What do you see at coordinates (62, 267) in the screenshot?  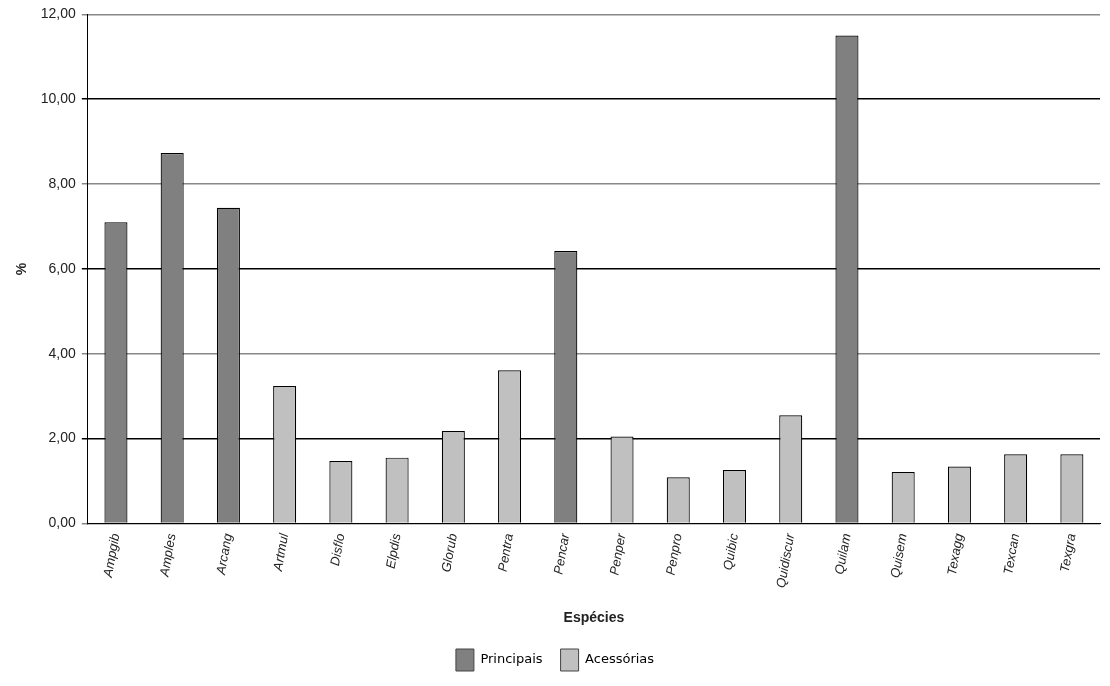 I see `y-tick-label: 6,00` at bounding box center [62, 267].